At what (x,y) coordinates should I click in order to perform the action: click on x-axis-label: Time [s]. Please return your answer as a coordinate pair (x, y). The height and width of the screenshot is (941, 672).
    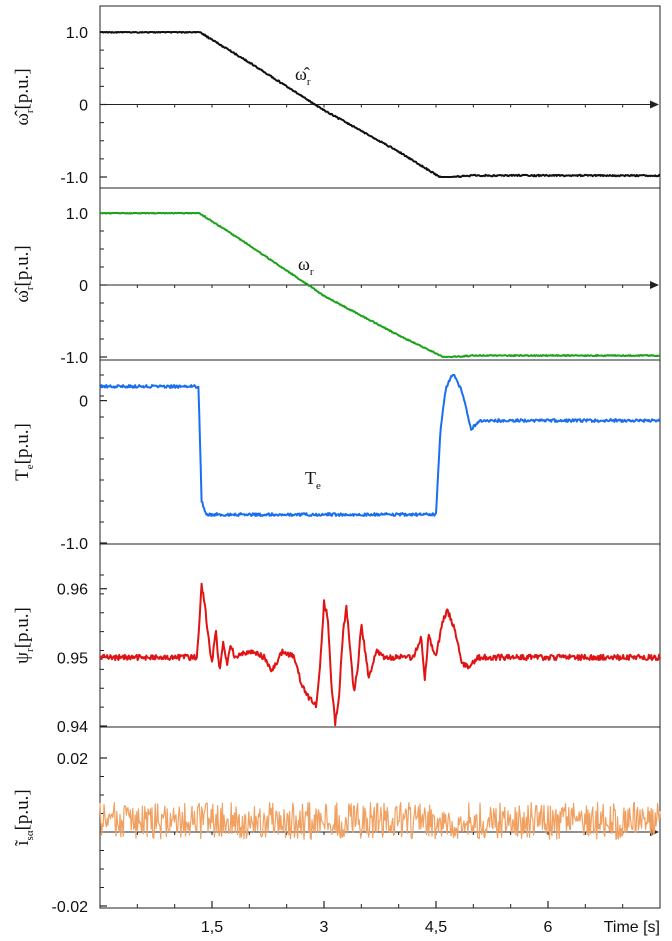
    Looking at the image, I should click on (632, 927).